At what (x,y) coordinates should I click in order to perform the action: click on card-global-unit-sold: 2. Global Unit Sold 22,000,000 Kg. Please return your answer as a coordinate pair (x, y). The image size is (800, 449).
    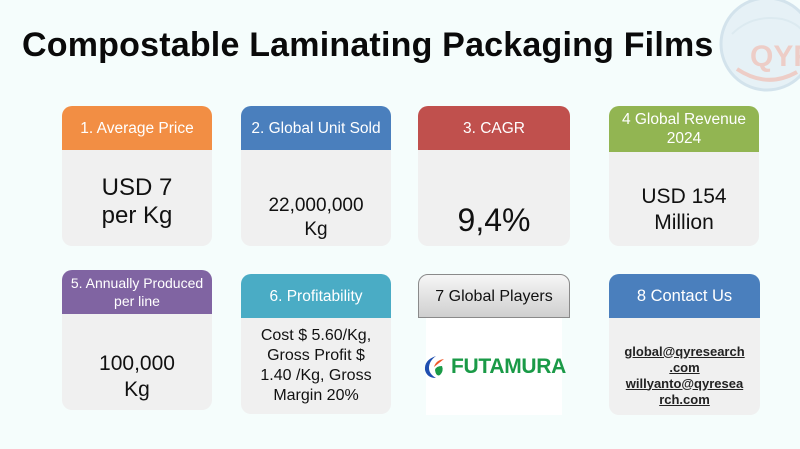
    Looking at the image, I should click on (316, 176).